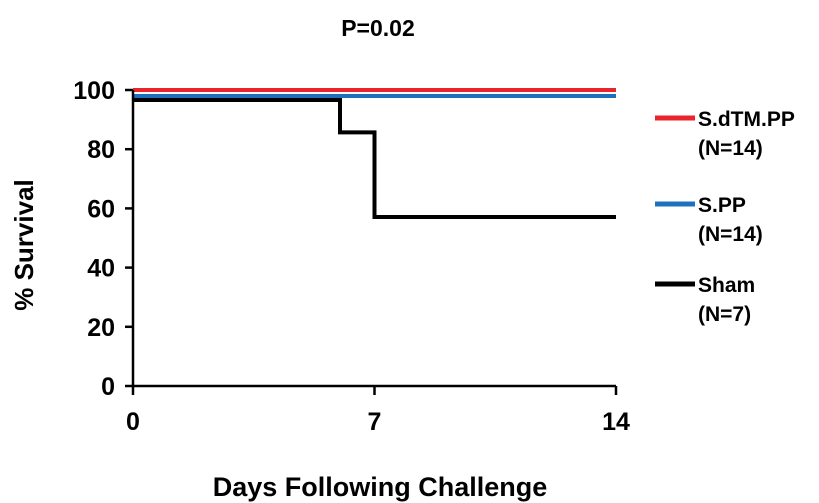 The height and width of the screenshot is (503, 819). I want to click on x-tick-label: 7, so click(375, 422).